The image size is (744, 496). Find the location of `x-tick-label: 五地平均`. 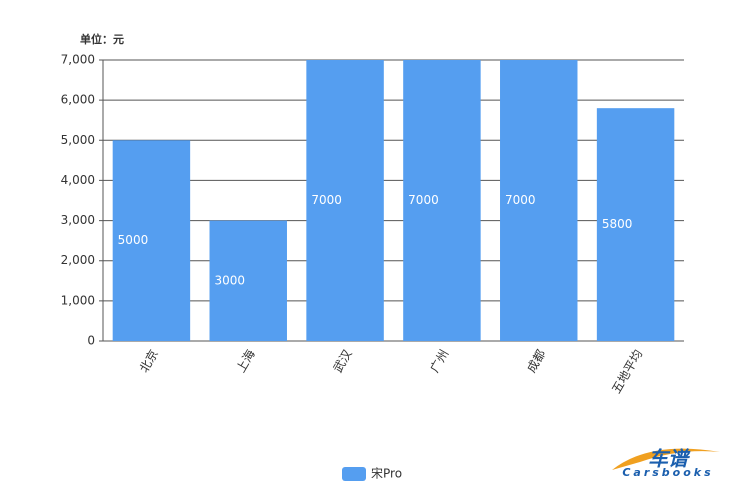

x-tick-label: 五地平均 is located at coordinates (627, 371).